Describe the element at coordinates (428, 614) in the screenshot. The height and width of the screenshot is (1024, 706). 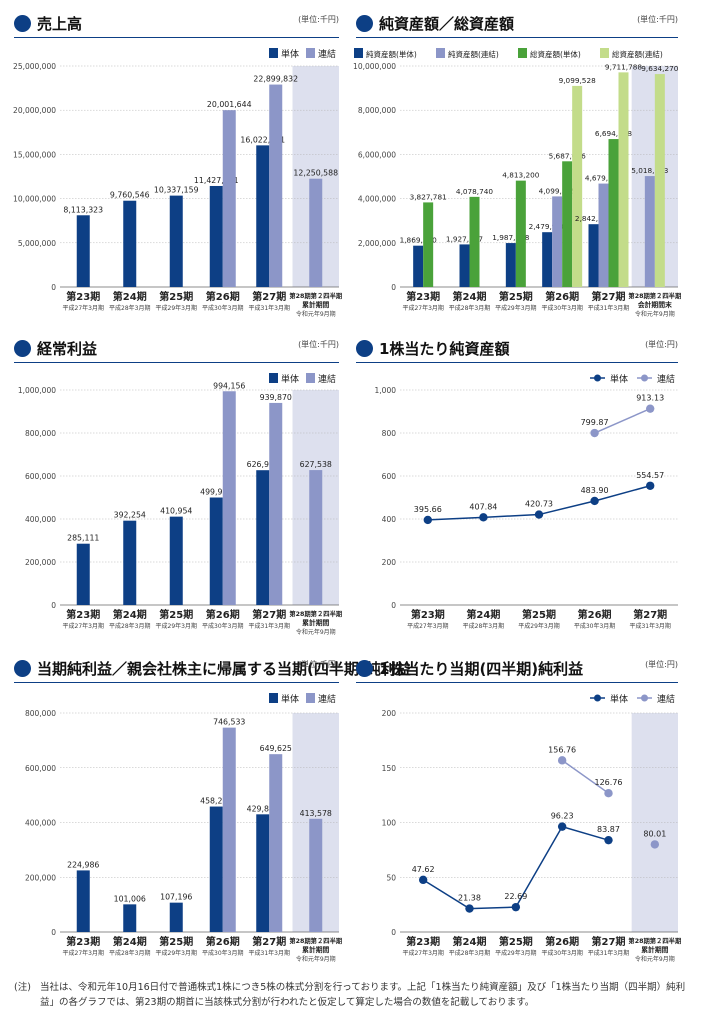
I see `x-category-label: 第23期` at that location.